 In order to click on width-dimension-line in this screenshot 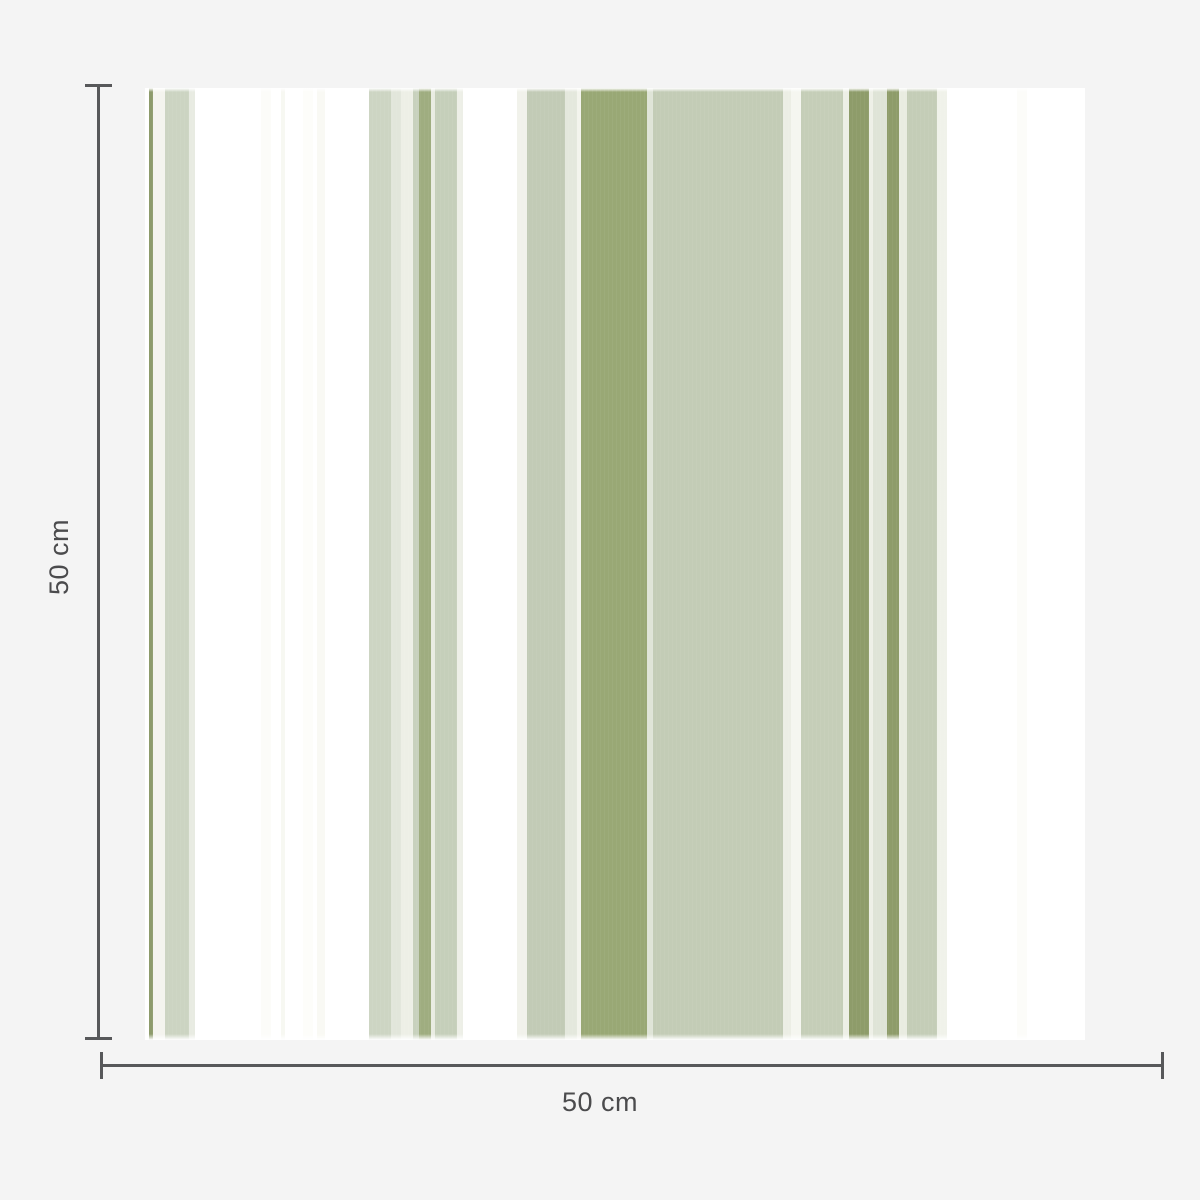, I will do `click(632, 1065)`.